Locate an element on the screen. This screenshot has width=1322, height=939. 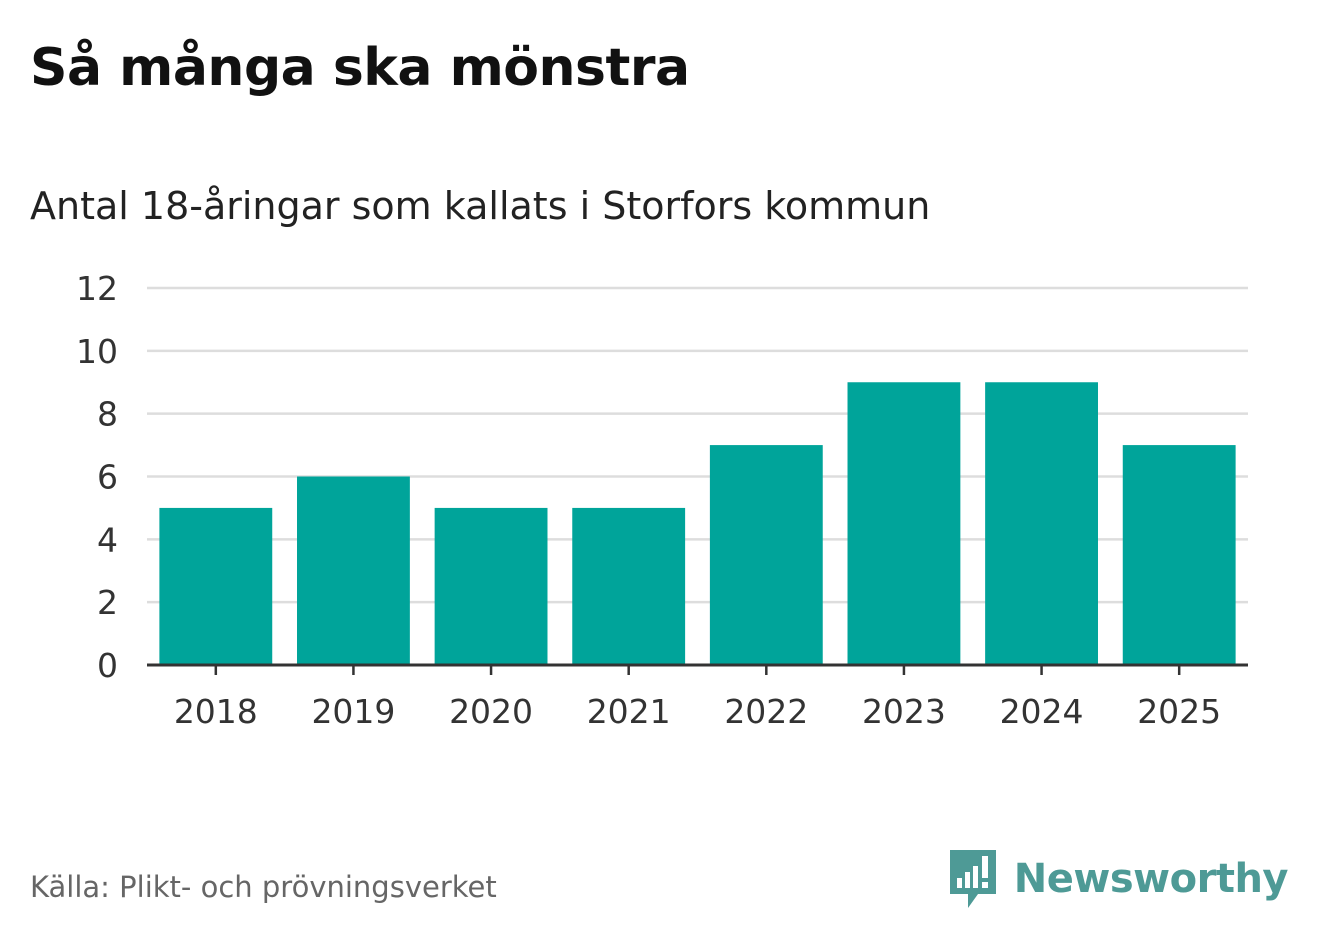
brand-name: Newsworthy is located at coordinates (1151, 879).